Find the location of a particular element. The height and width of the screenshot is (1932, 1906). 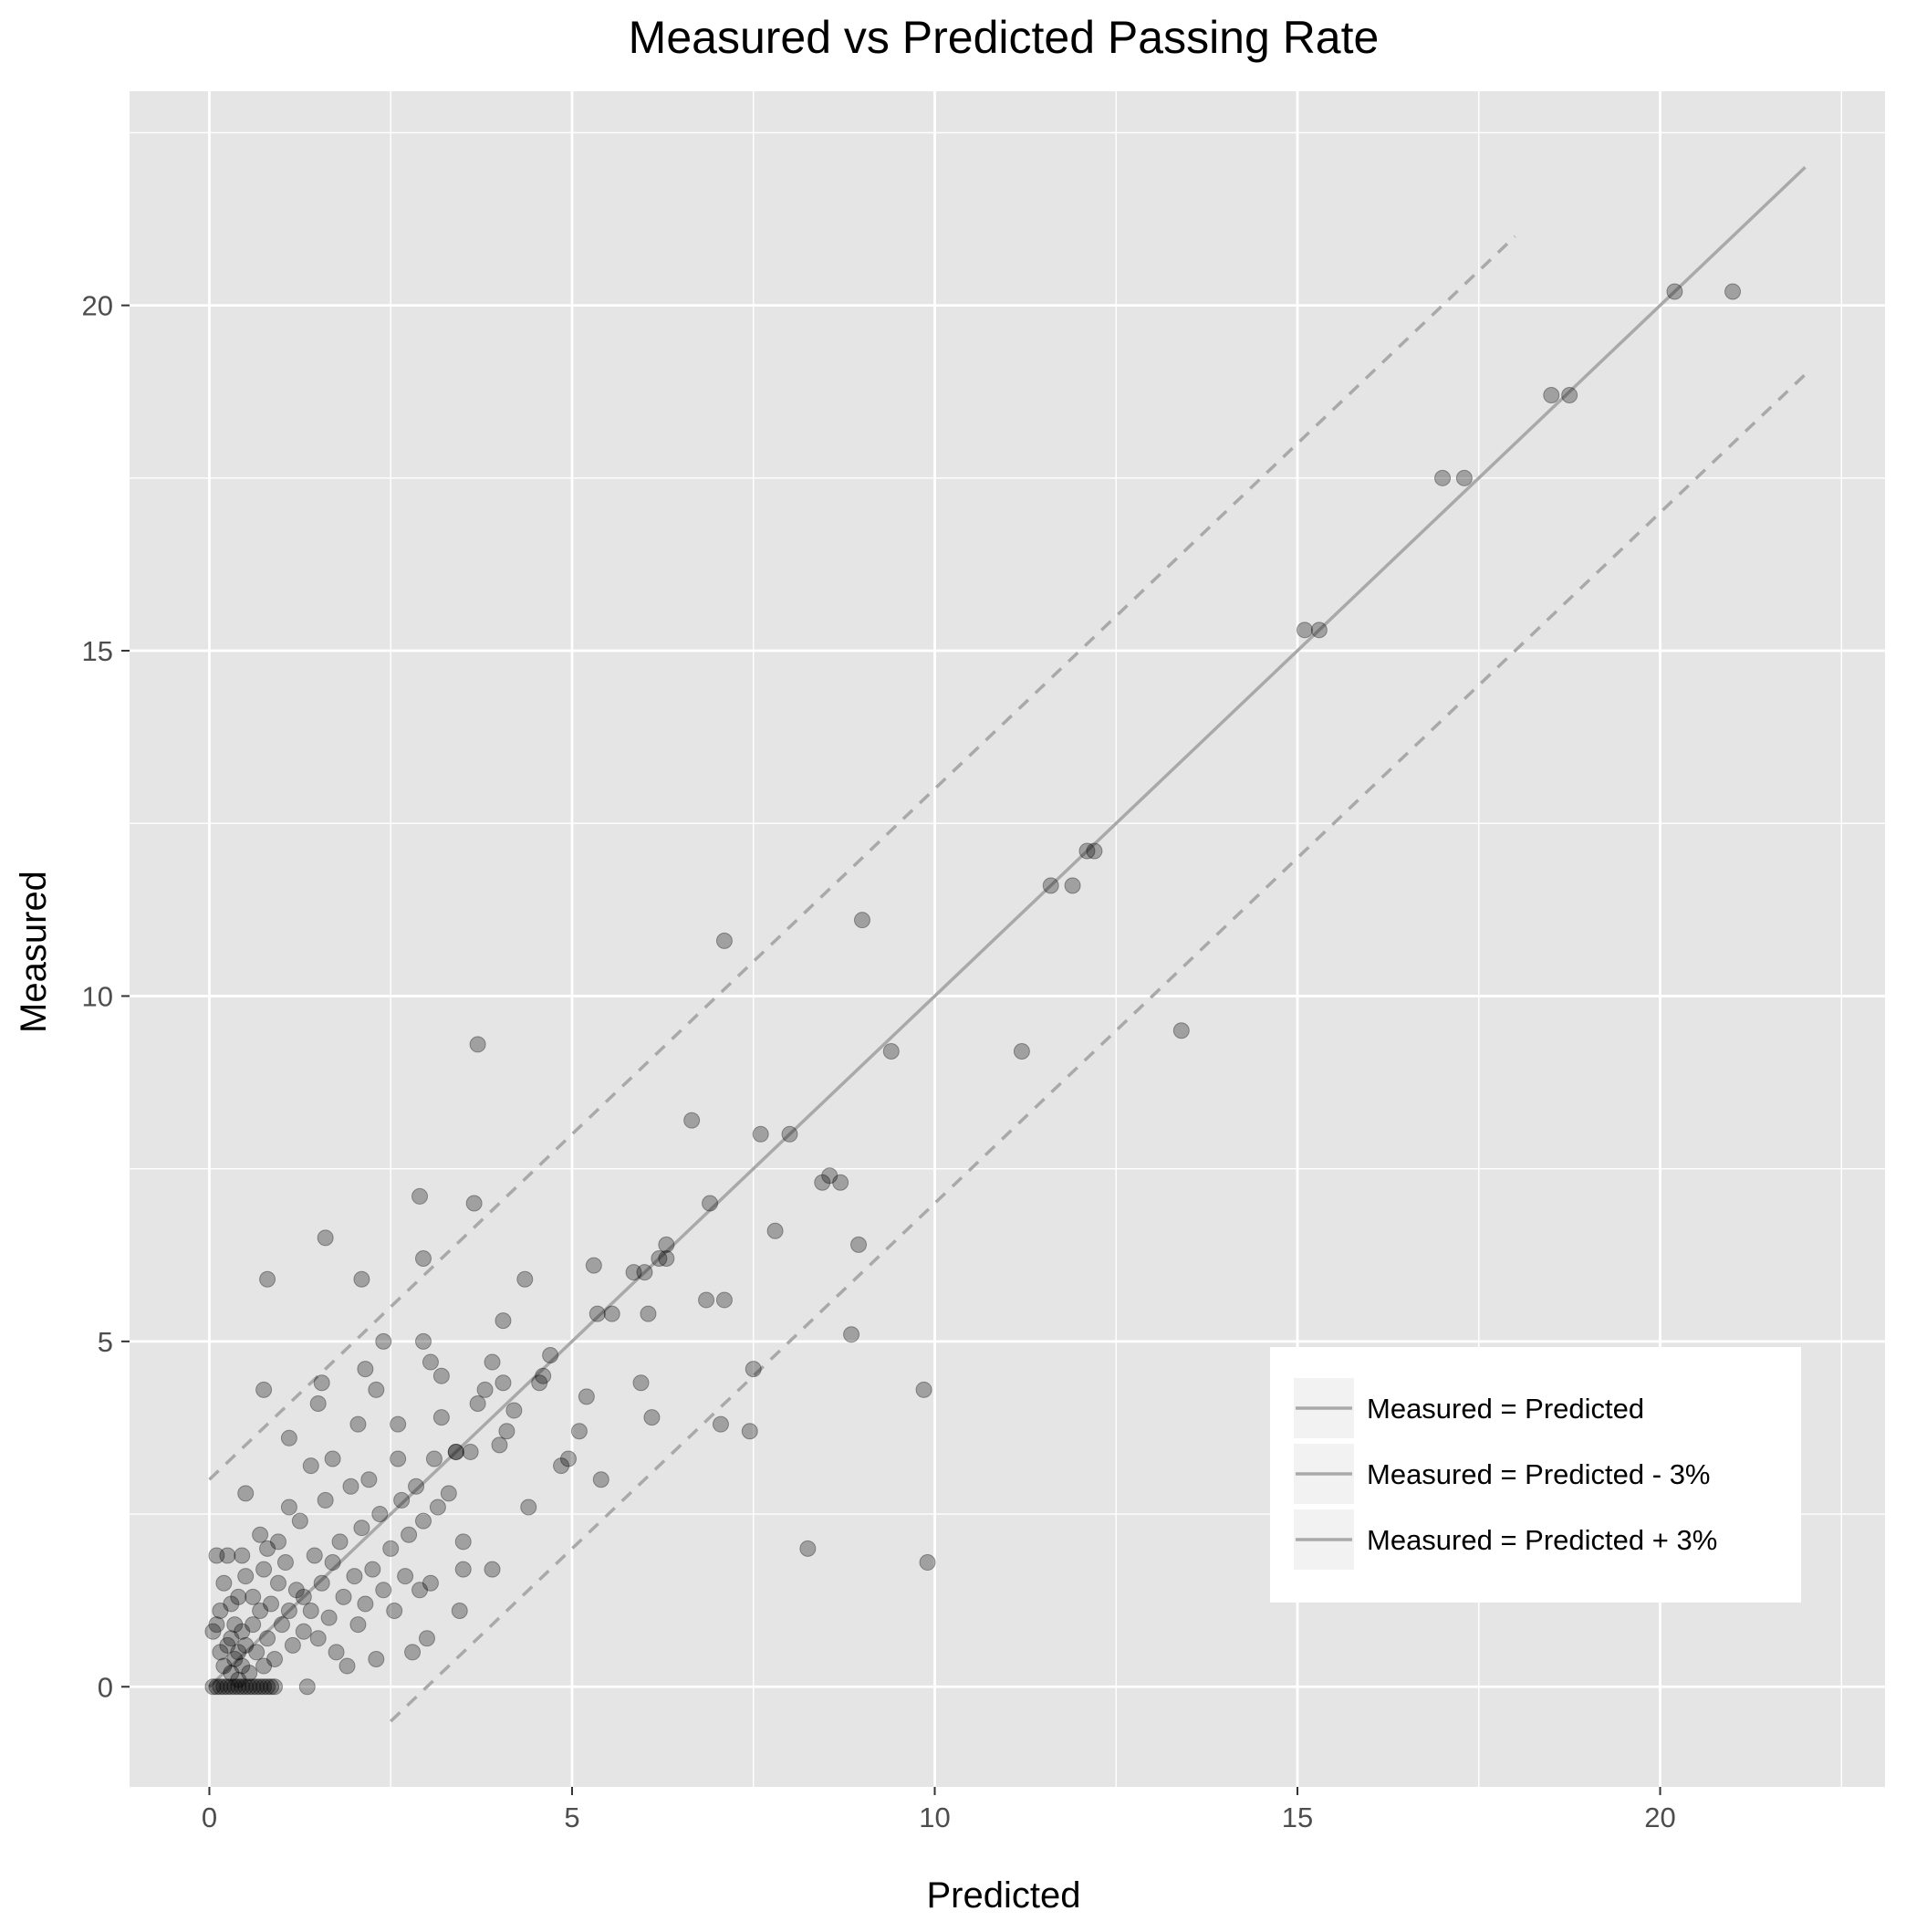

x-tick-label: 10 is located at coordinates (935, 1817).